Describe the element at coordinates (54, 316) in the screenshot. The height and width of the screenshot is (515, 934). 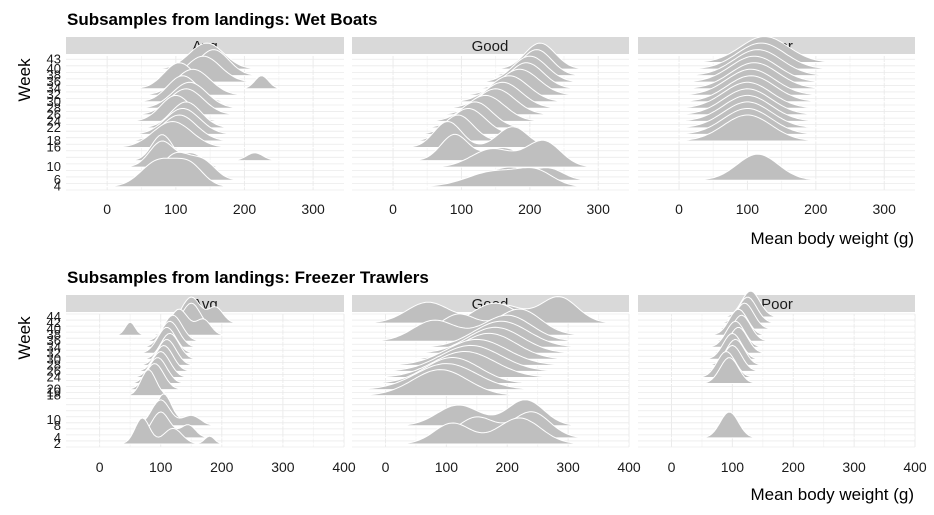
I see `y-tick-label: 44` at that location.